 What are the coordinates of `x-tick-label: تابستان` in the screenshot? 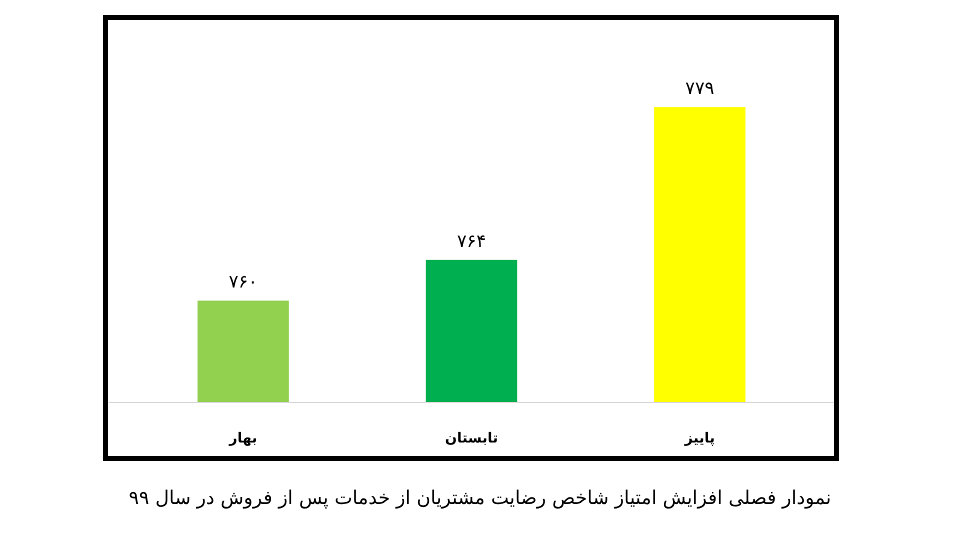 It's located at (471, 438).